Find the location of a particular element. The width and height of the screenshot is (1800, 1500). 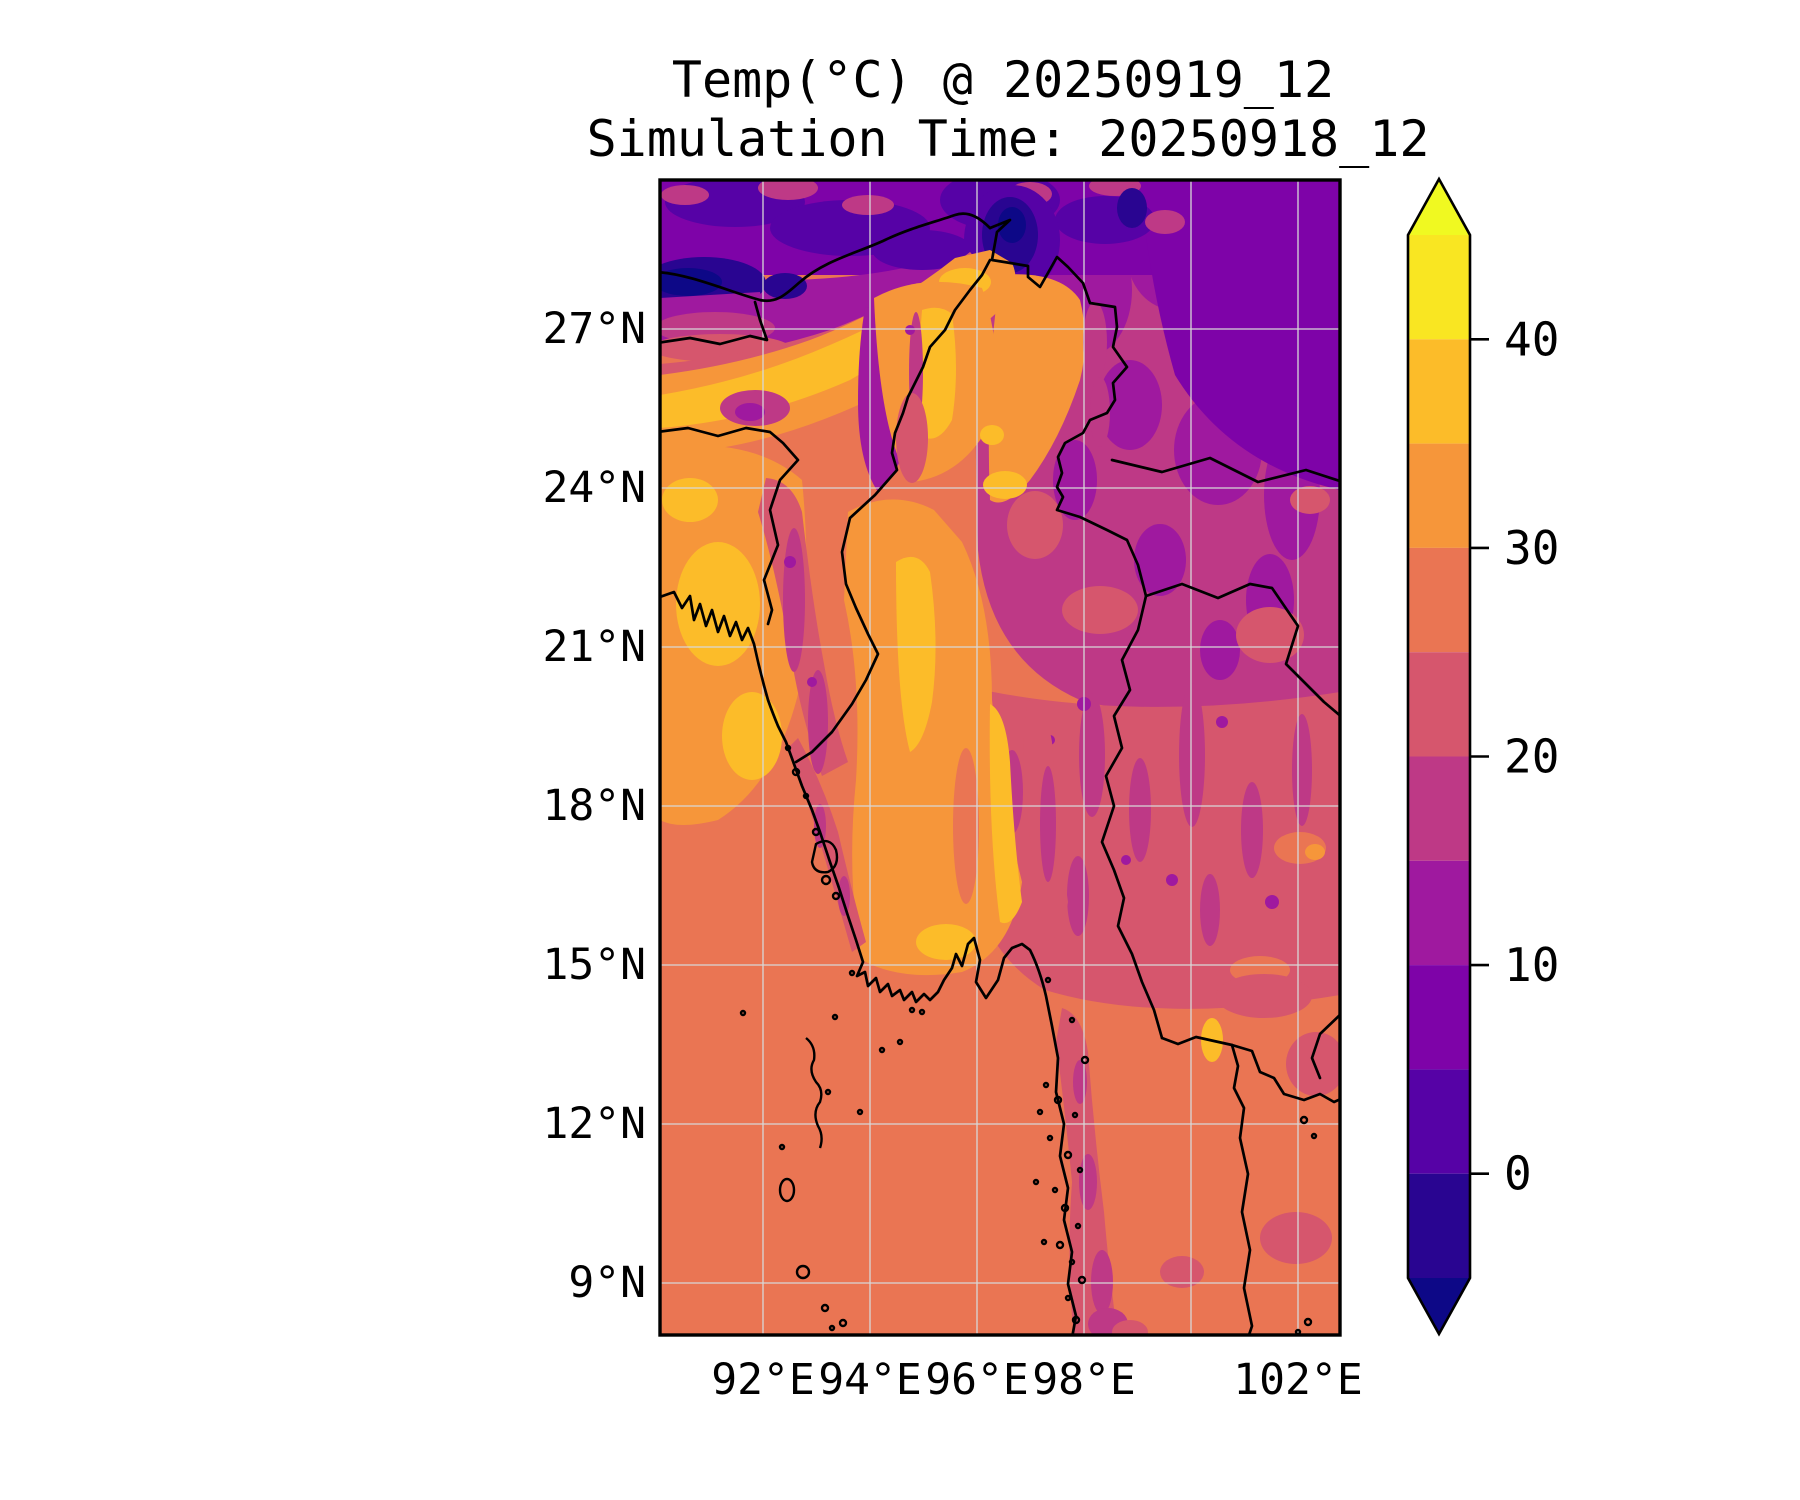

x-tick-98e: 98°E is located at coordinates (1084, 1380).